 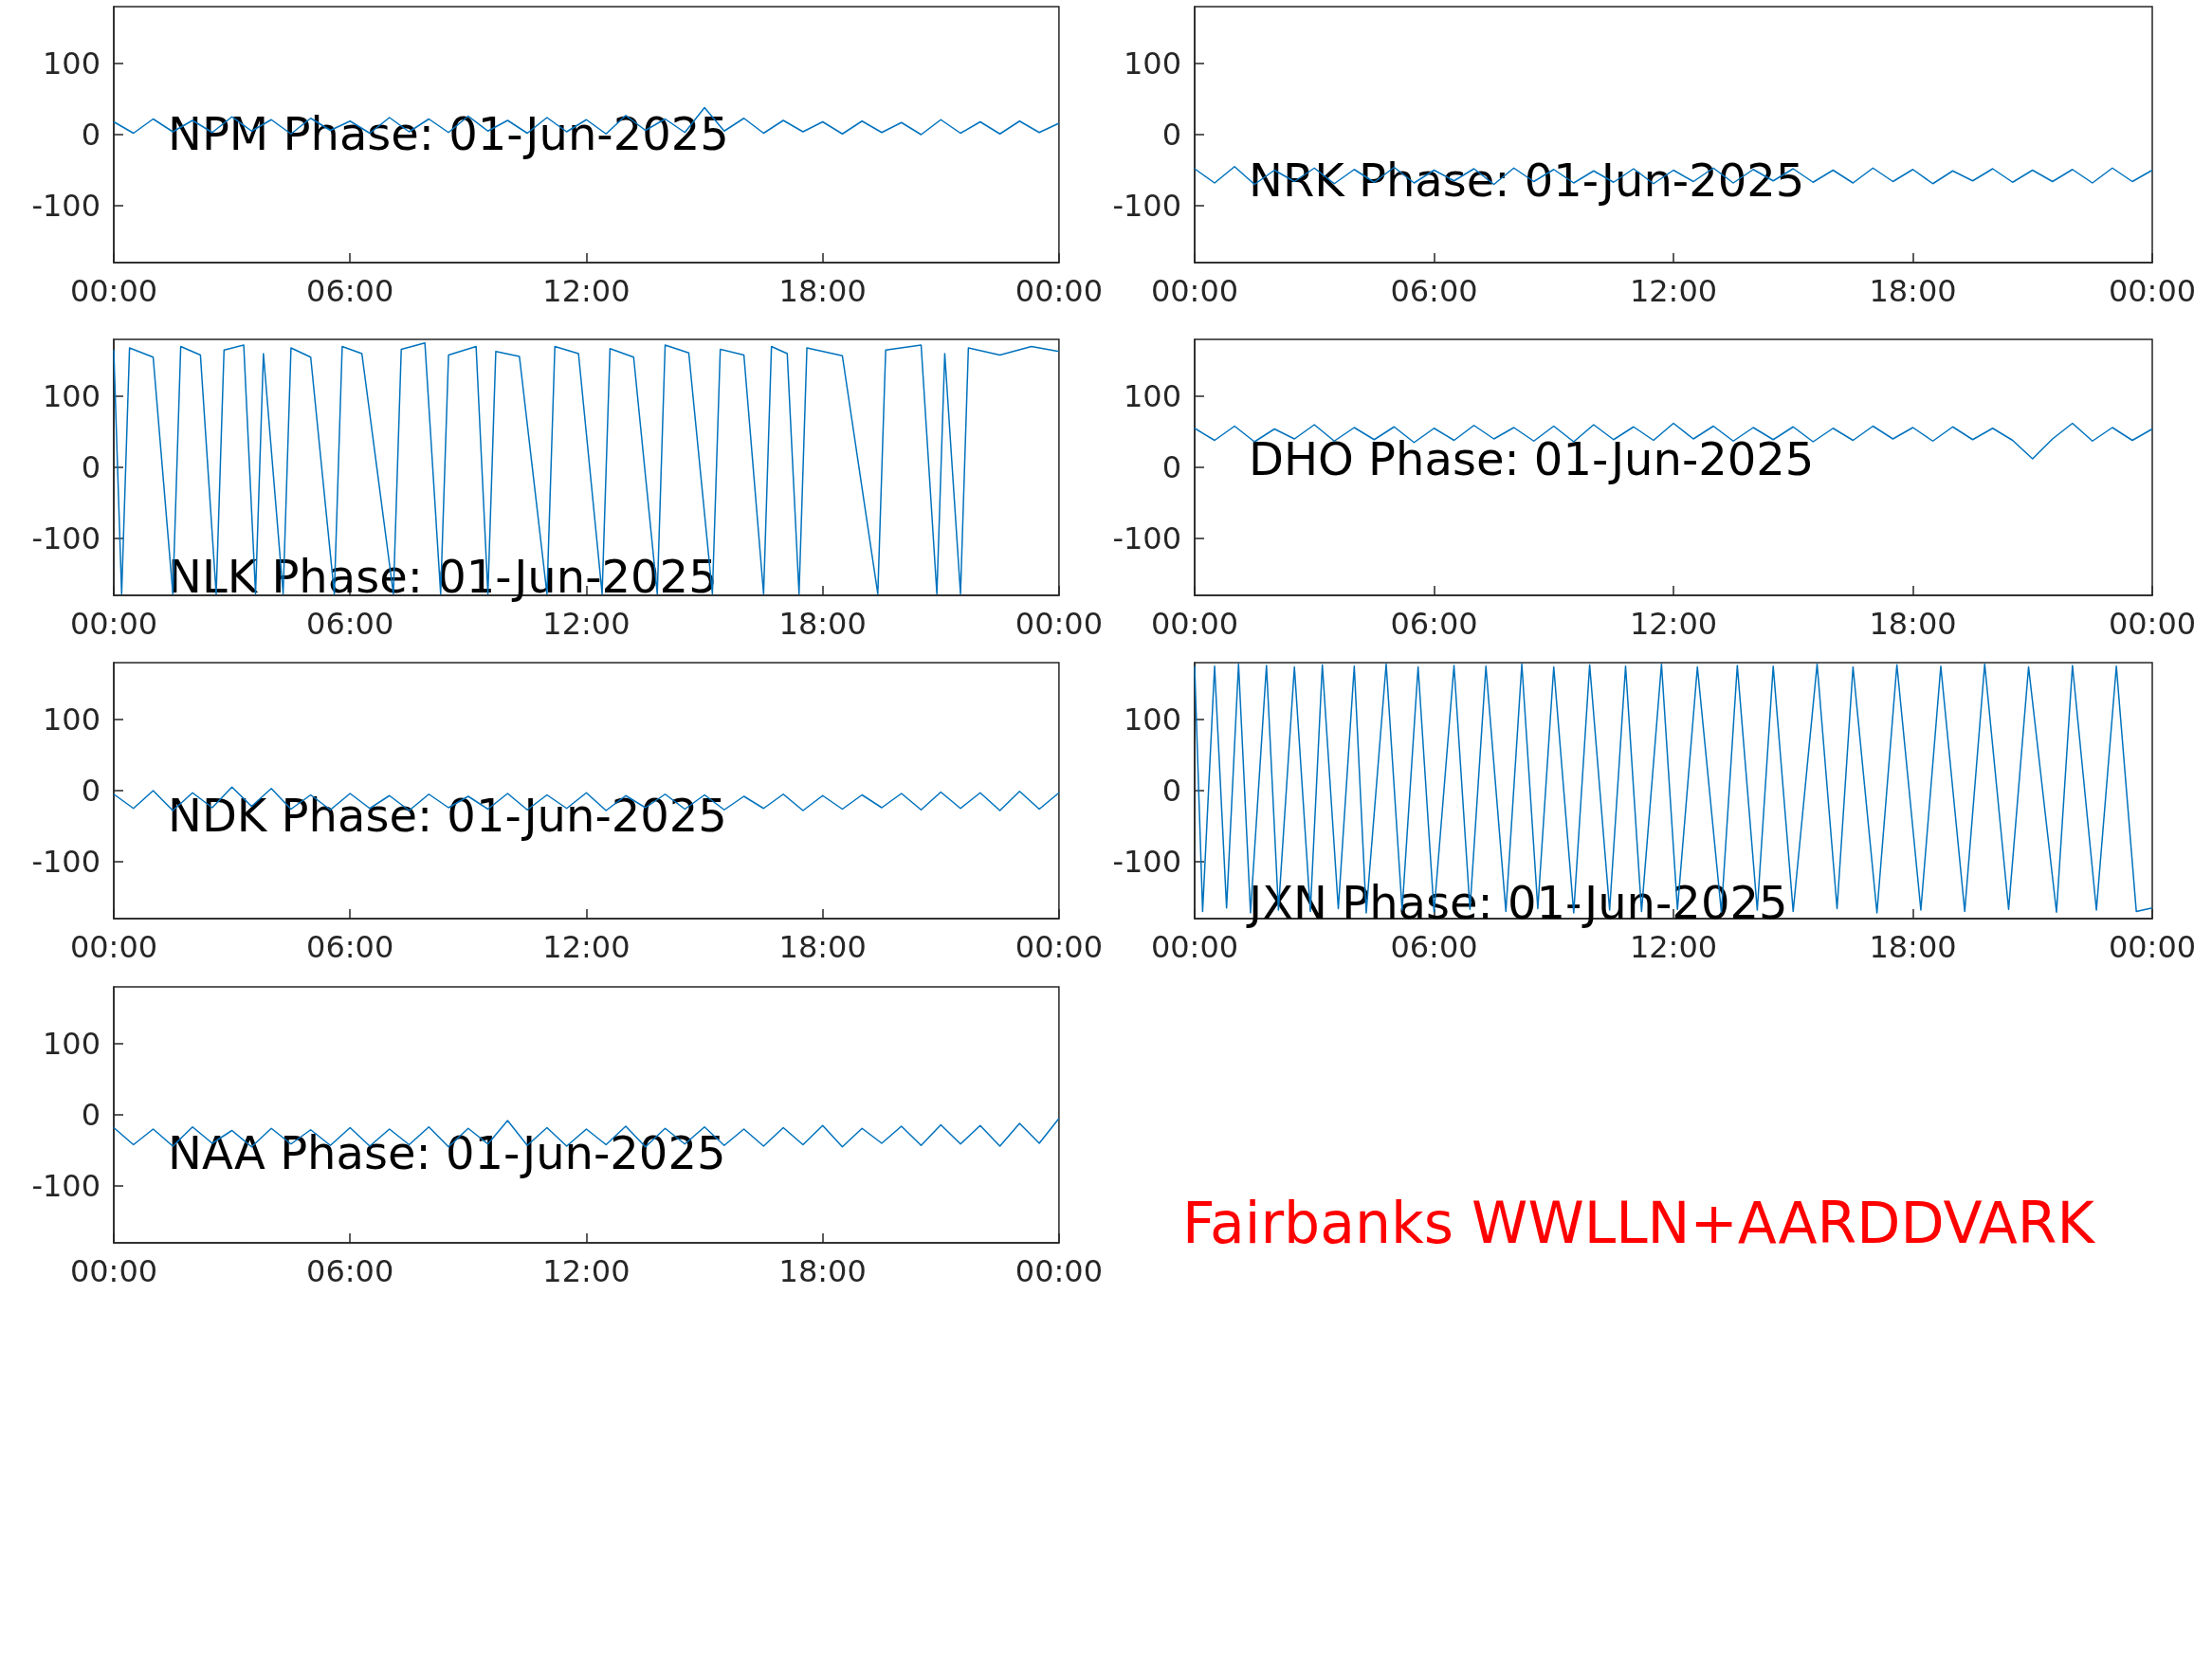 I want to click on text: NDK Phase: 01-Jun-2025, so click(x=447, y=815).